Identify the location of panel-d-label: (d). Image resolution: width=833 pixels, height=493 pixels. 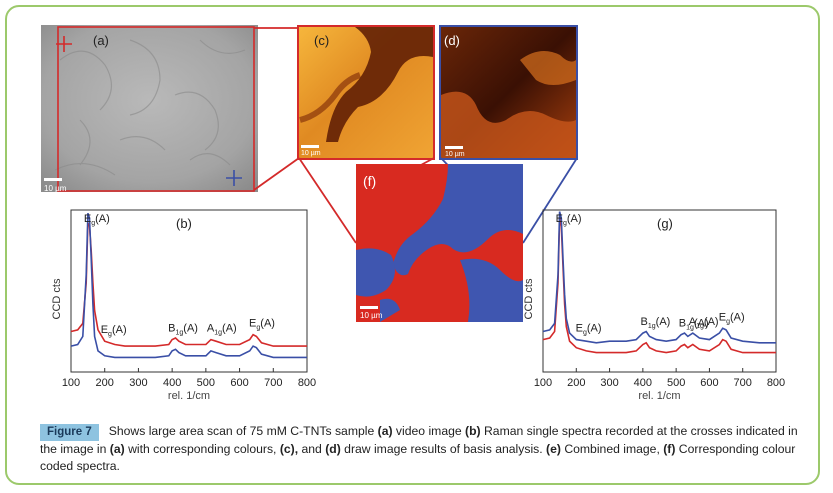
(452, 40).